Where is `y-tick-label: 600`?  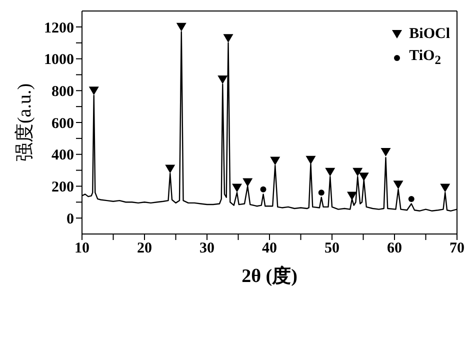
y-tick-label: 600 is located at coordinates (63, 124).